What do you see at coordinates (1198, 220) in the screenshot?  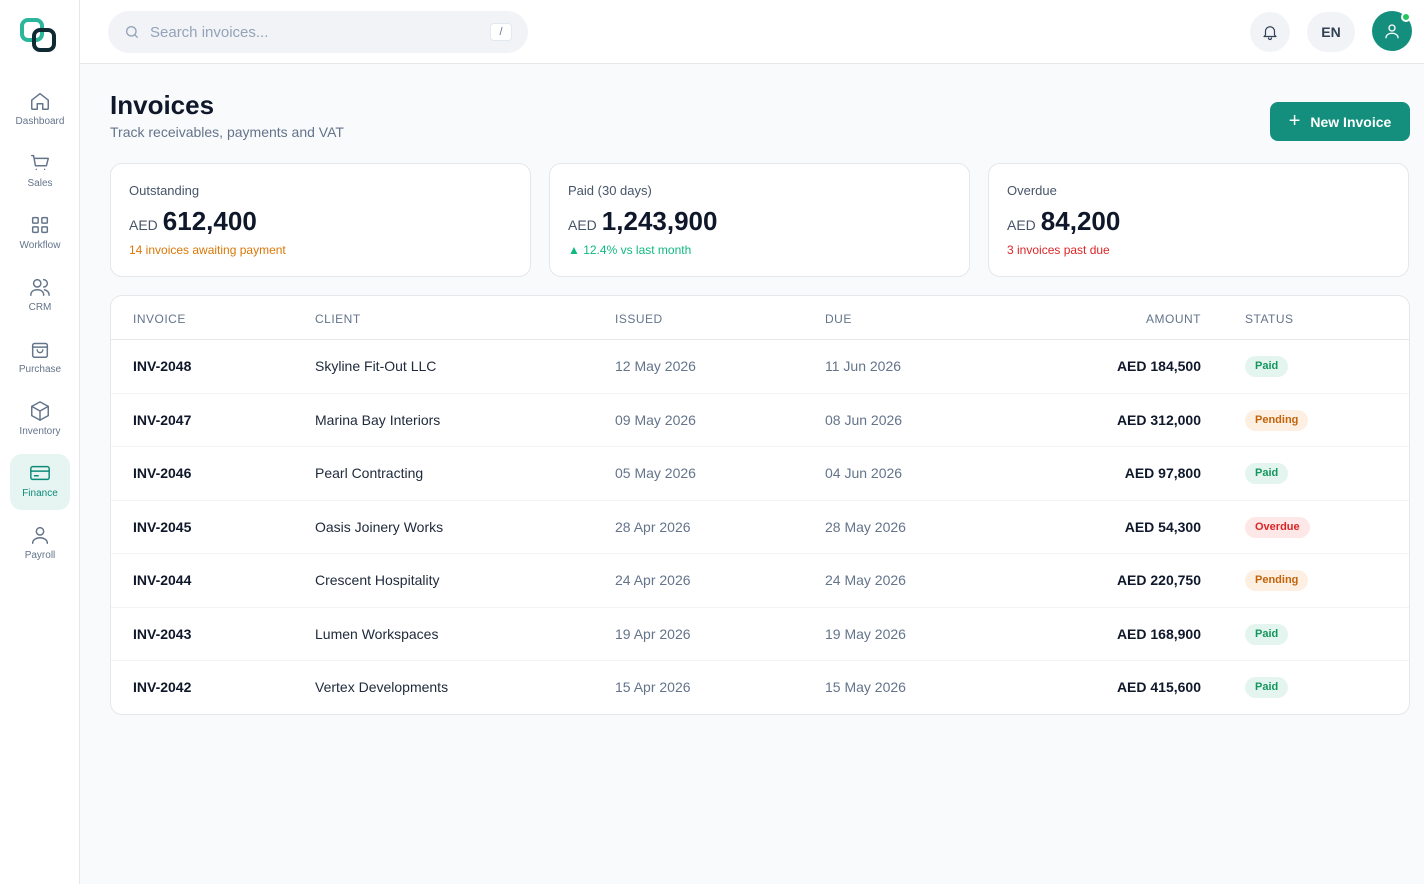 I see `stat-card-overdue: Overdue AED 84,200 3 invoices past due` at bounding box center [1198, 220].